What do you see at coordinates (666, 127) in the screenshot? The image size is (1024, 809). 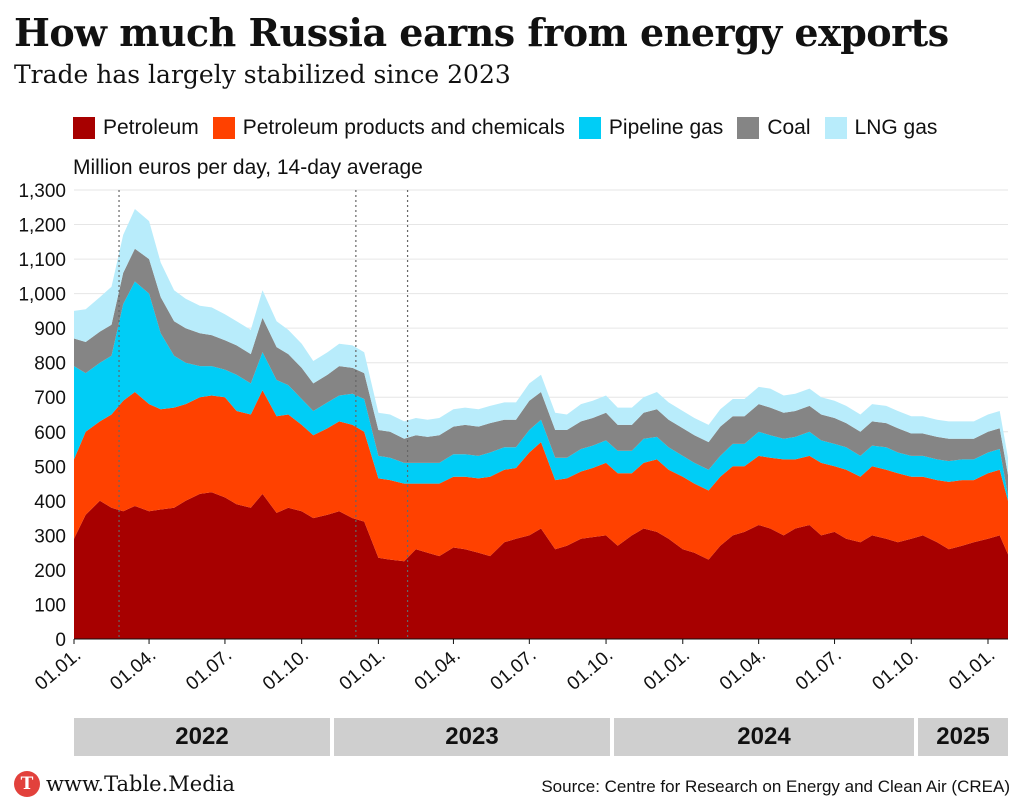 I see `legend-label-pipeline-gas: Pipeline gas` at bounding box center [666, 127].